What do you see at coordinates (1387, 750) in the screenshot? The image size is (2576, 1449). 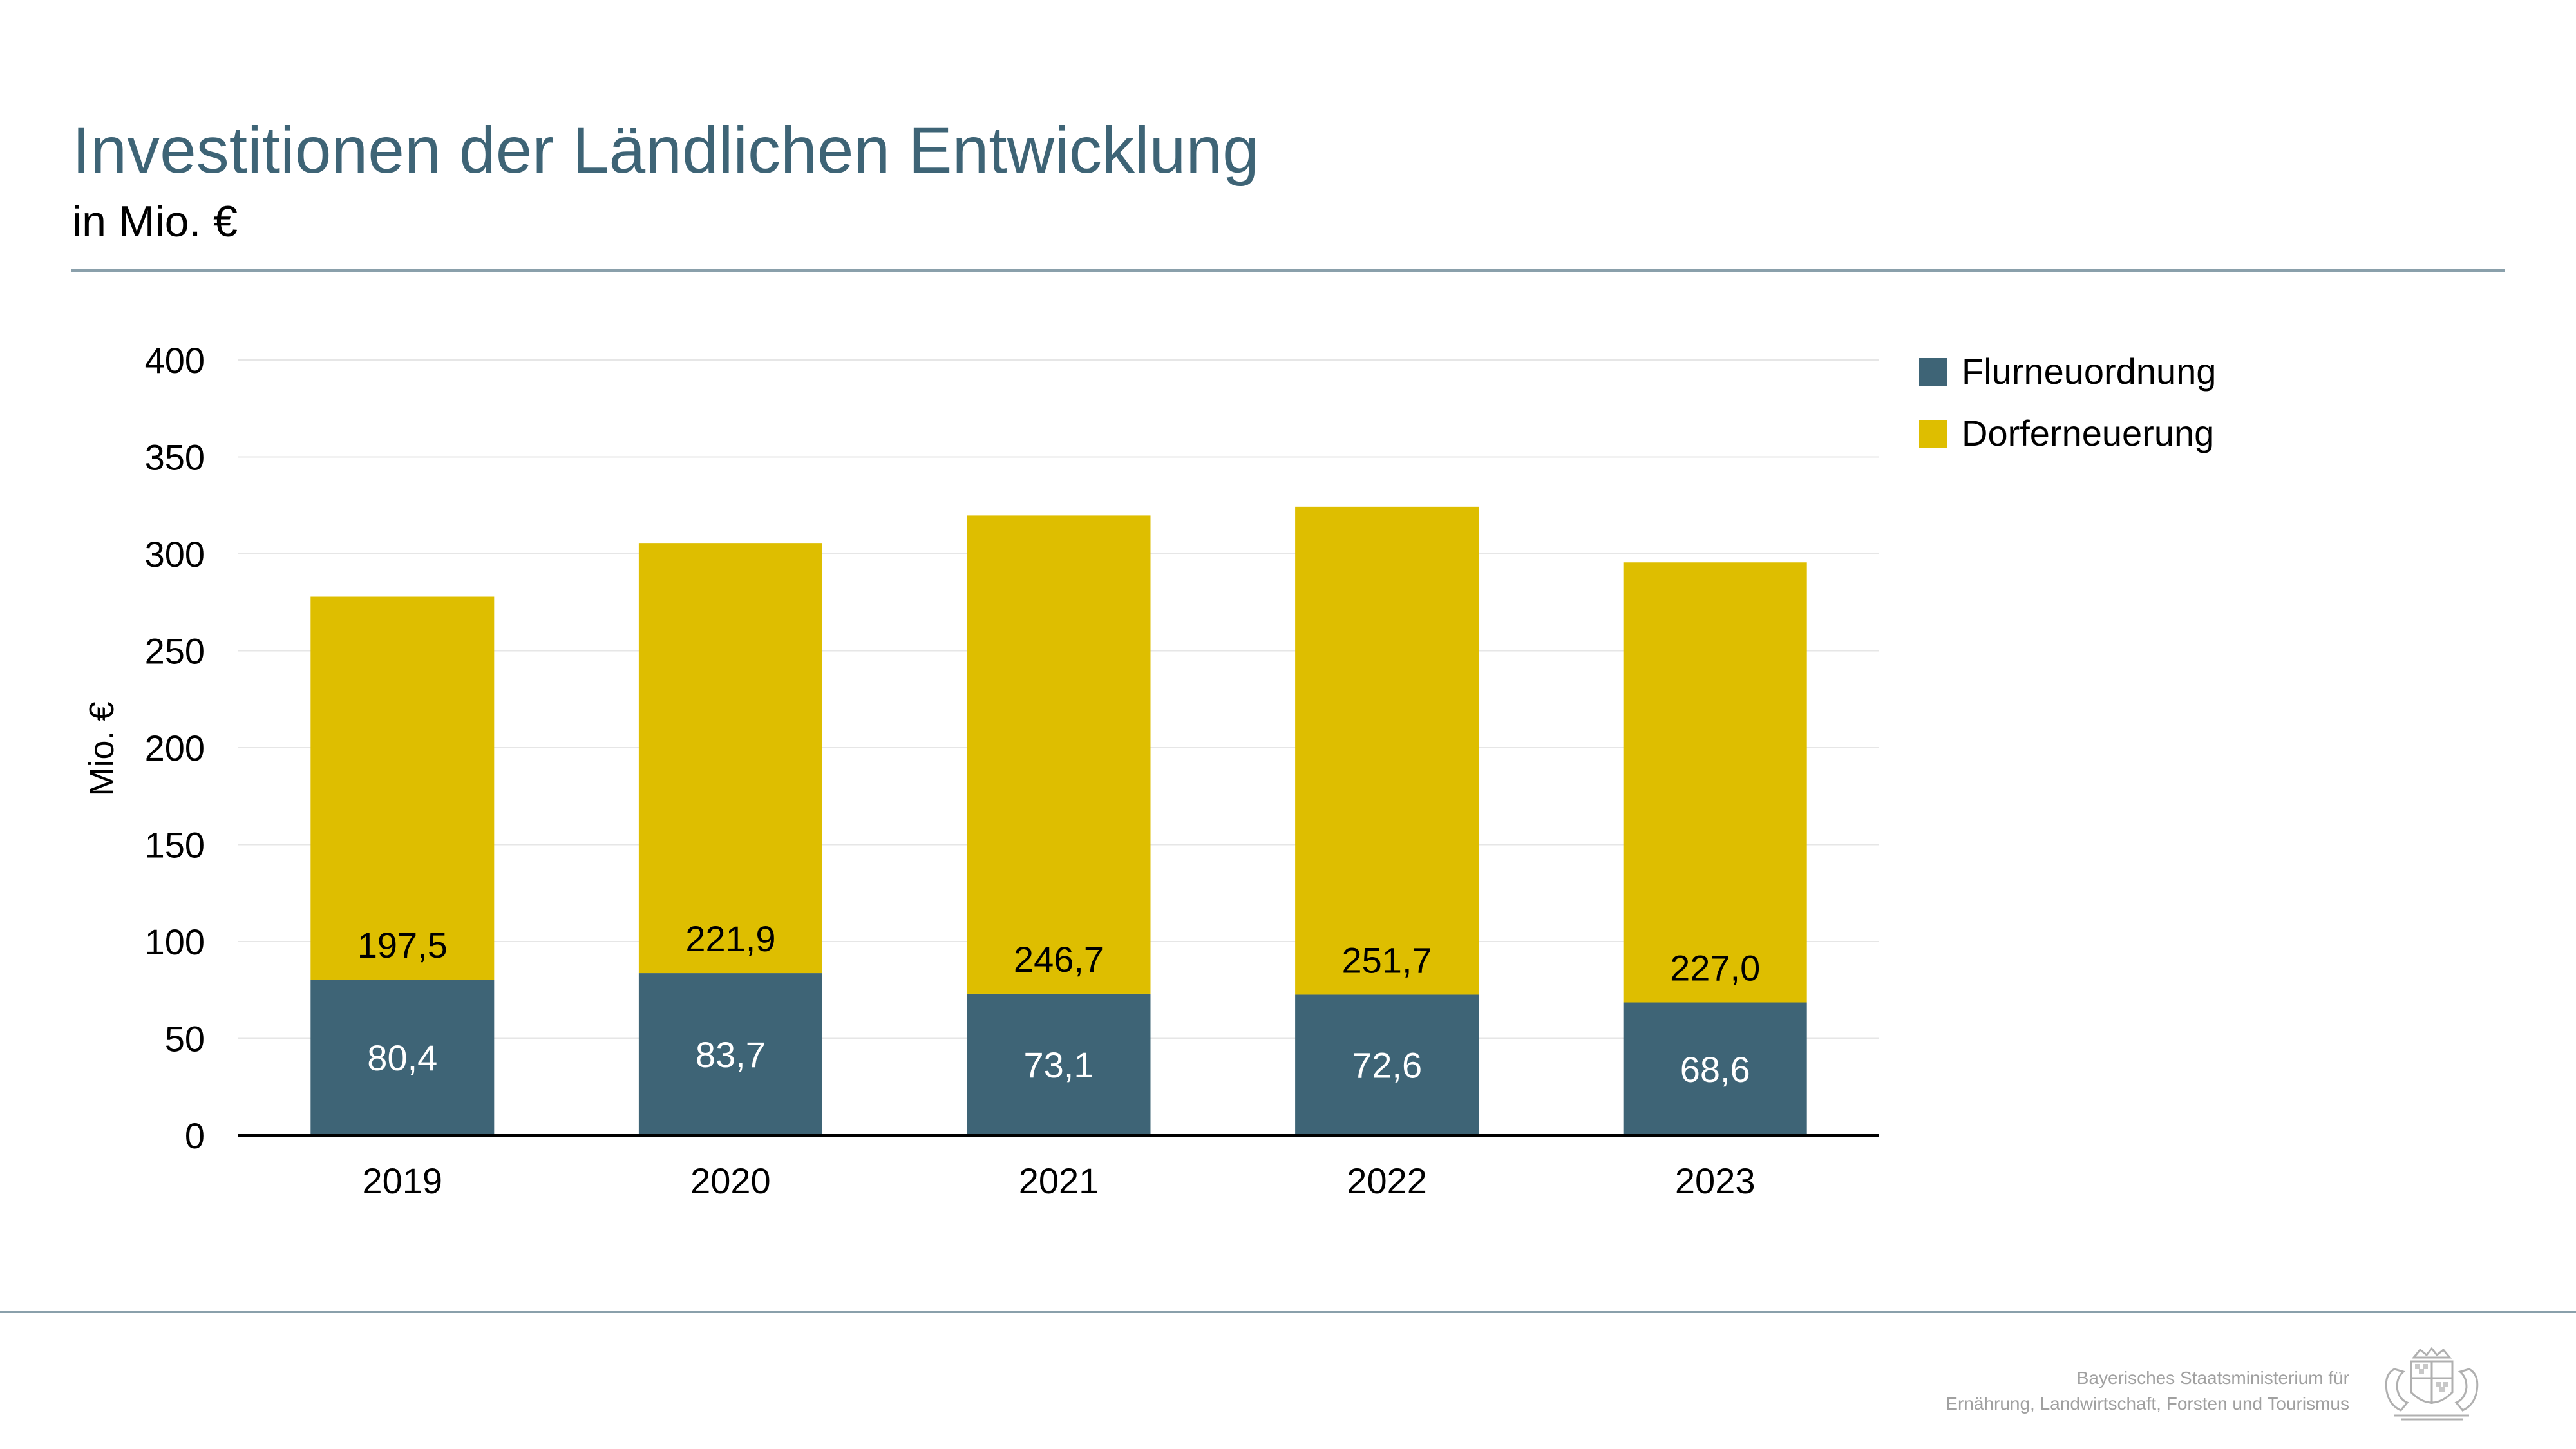 I see `bar-dorferneuerung-2022` at bounding box center [1387, 750].